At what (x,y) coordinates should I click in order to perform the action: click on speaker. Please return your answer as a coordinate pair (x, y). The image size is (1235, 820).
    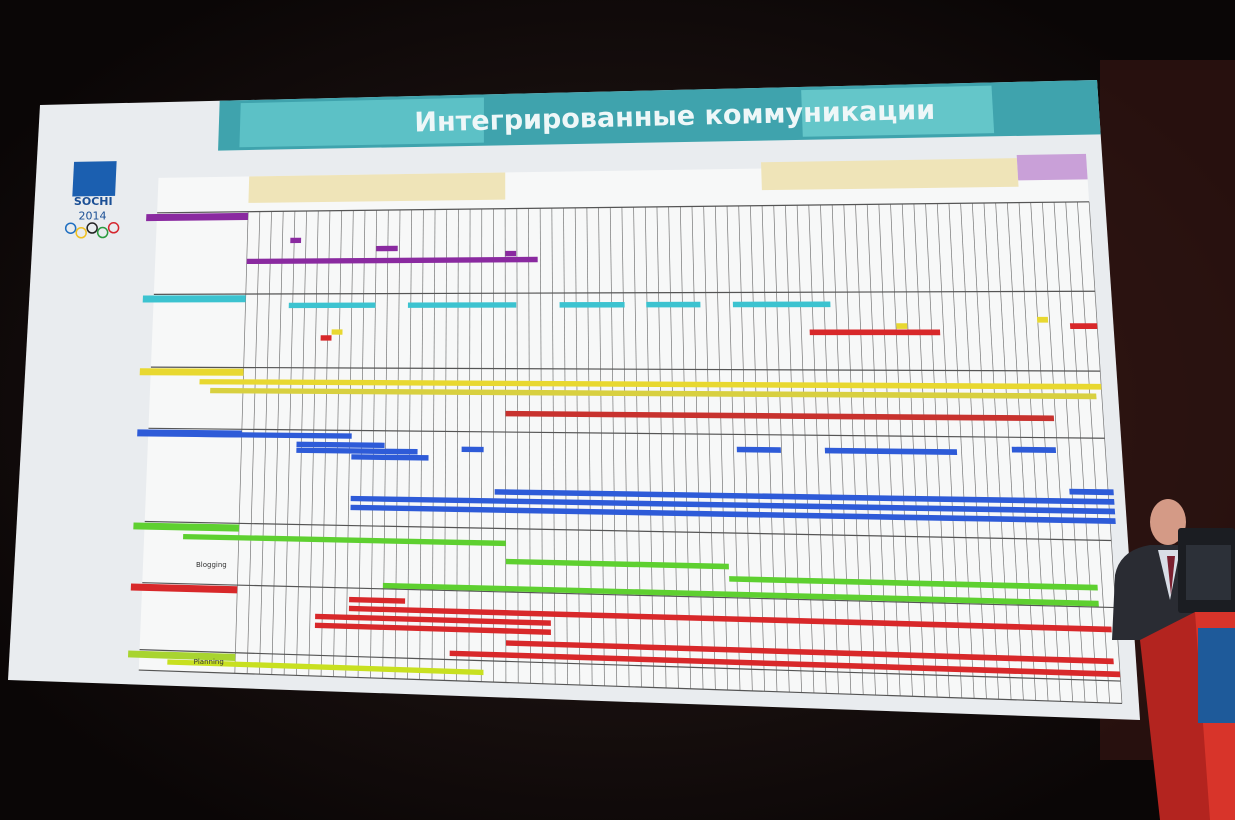
    Looking at the image, I should click on (1173, 659).